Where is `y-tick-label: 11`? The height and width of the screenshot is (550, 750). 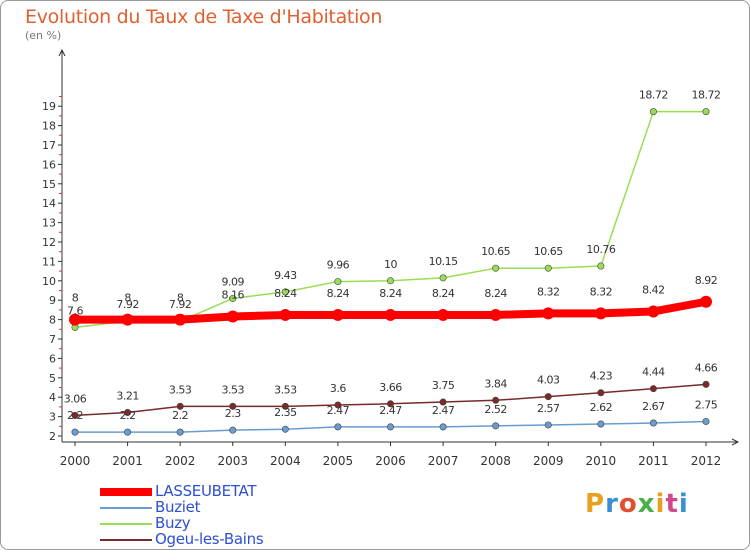
y-tick-label: 11 is located at coordinates (49, 261).